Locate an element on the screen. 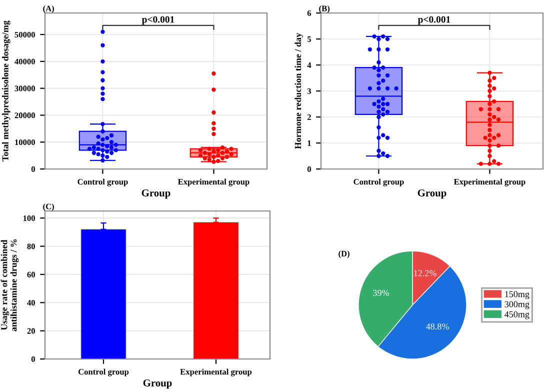 This screenshot has width=550, height=392. y-tick-label: 6 is located at coordinates (309, 13).